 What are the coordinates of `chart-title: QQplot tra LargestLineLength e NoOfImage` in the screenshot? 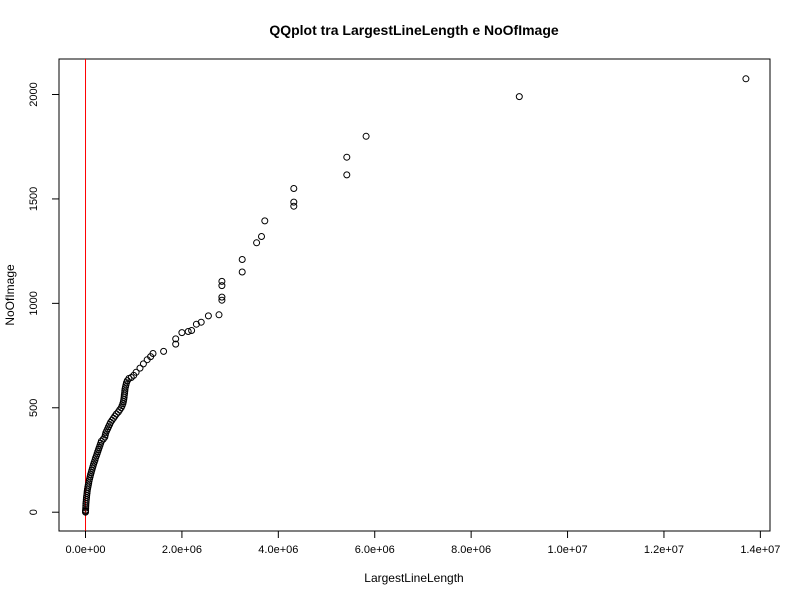 It's located at (414, 30).